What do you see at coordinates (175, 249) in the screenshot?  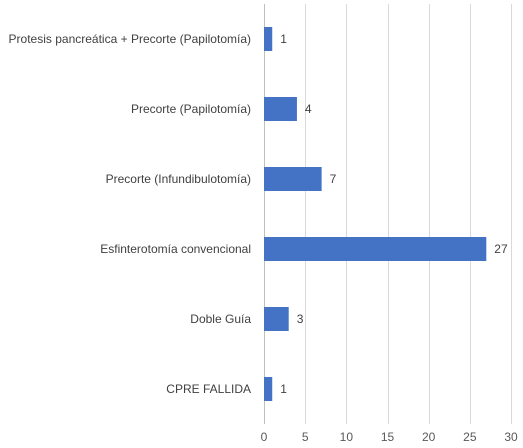 I see `category-label: Esfinterotomía convencional` at bounding box center [175, 249].